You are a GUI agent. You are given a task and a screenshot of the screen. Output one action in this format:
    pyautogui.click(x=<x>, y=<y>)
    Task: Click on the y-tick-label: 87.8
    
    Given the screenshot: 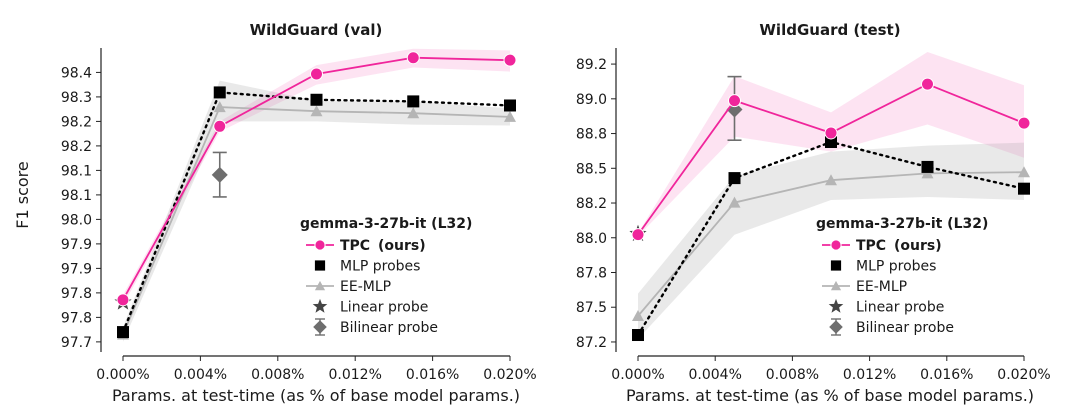 What is the action you would take?
    pyautogui.click(x=591, y=273)
    